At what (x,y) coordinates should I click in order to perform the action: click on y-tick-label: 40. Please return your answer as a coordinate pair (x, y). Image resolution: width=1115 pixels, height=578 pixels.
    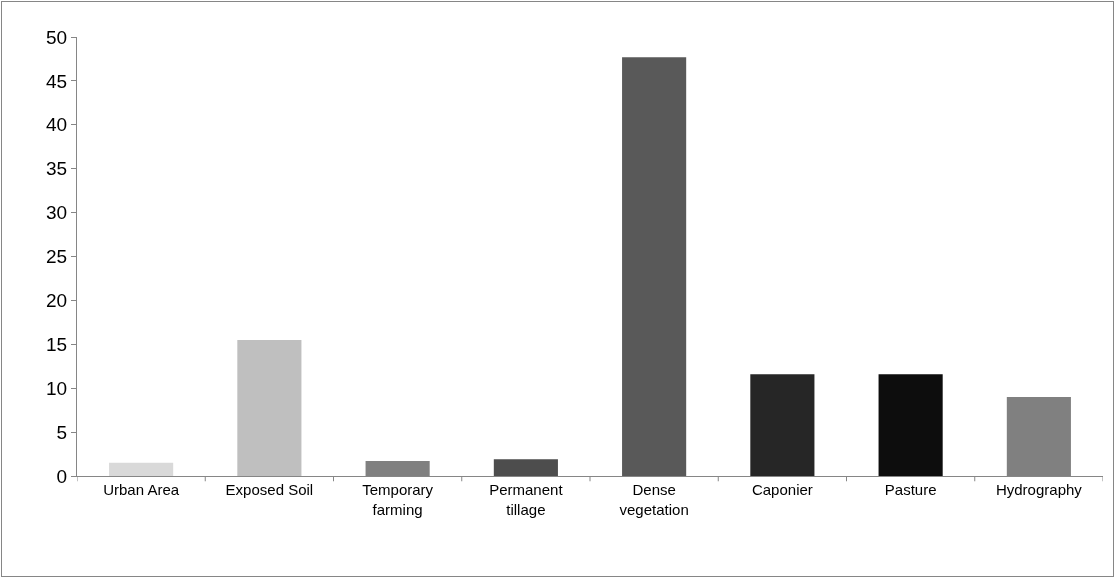
    Looking at the image, I should click on (57, 125).